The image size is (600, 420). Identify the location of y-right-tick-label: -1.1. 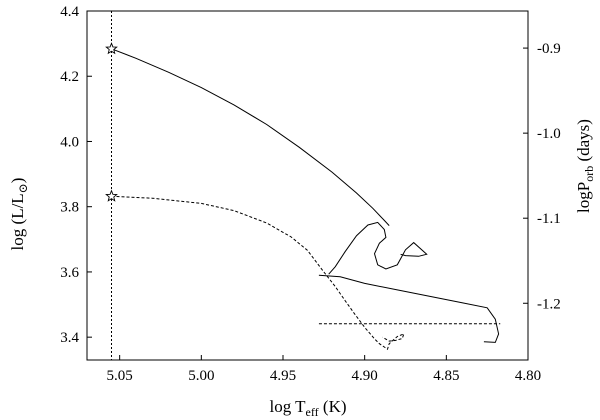
(549, 219).